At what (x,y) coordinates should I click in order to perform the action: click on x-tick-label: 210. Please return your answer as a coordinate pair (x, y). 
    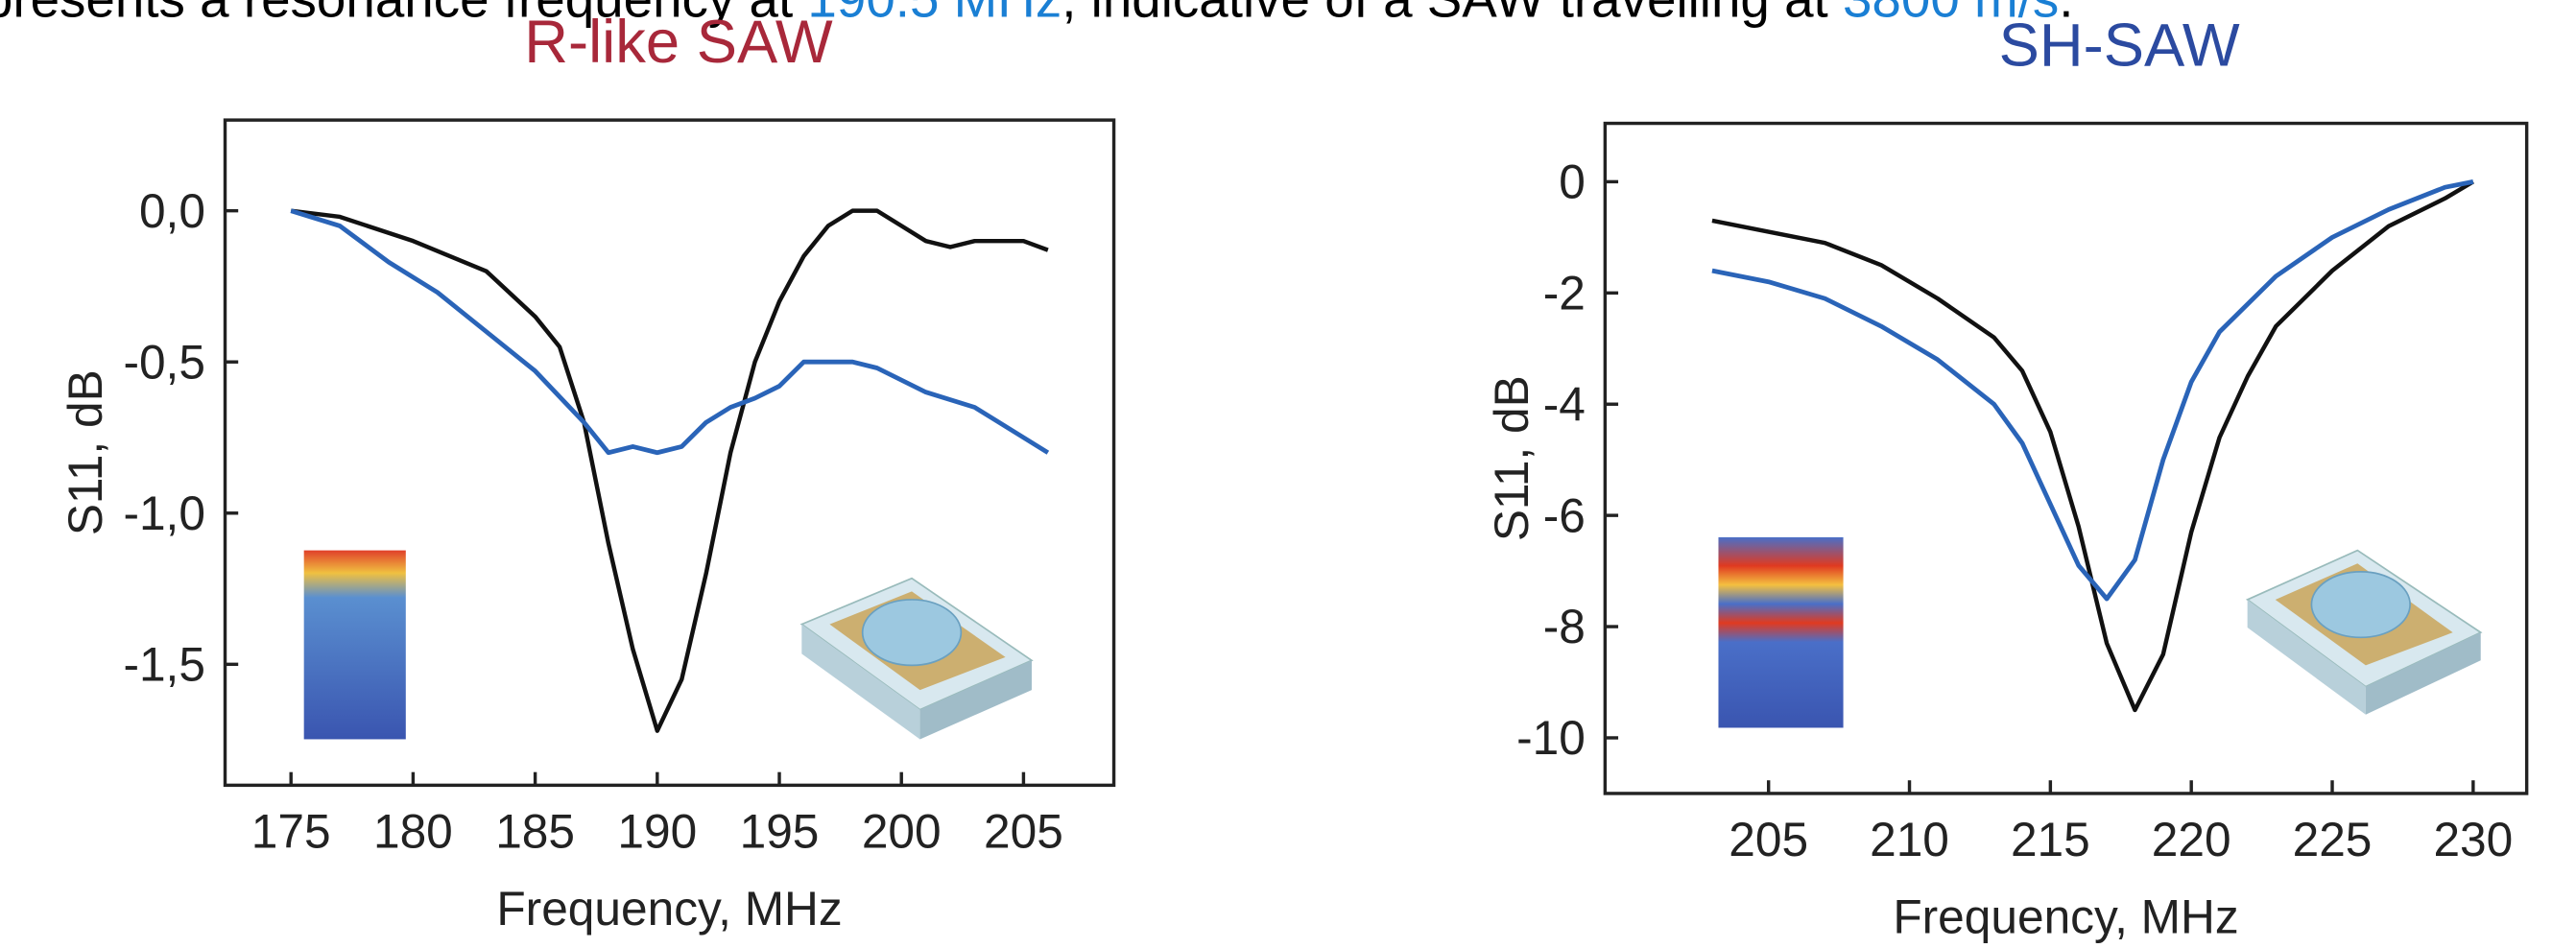
    Looking at the image, I should click on (1909, 839).